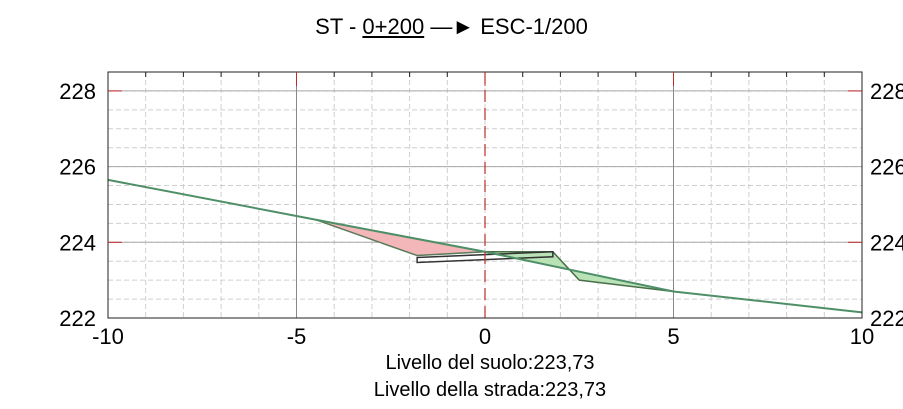  I want to click on station-label: 0+200, so click(393, 26).